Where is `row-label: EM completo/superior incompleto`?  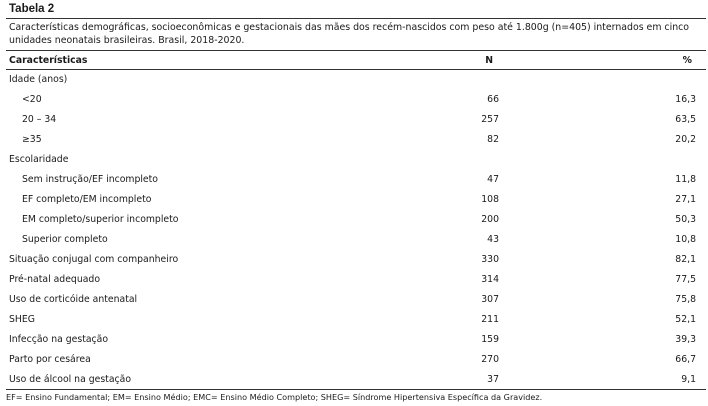 row-label: EM completo/superior incompleto is located at coordinates (100, 220).